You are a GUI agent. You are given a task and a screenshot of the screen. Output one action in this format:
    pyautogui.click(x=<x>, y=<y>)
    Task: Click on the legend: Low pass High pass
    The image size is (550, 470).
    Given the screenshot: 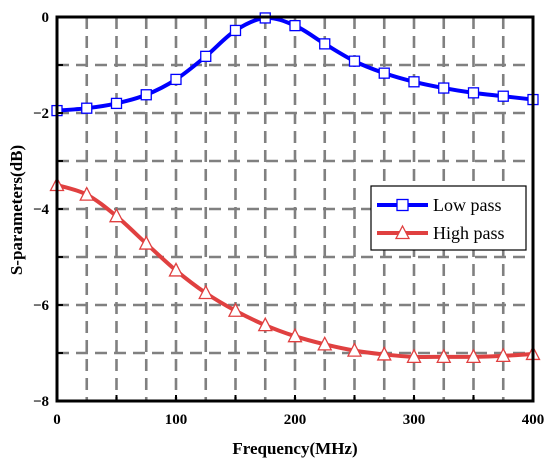 What is the action you would take?
    pyautogui.click(x=448, y=218)
    